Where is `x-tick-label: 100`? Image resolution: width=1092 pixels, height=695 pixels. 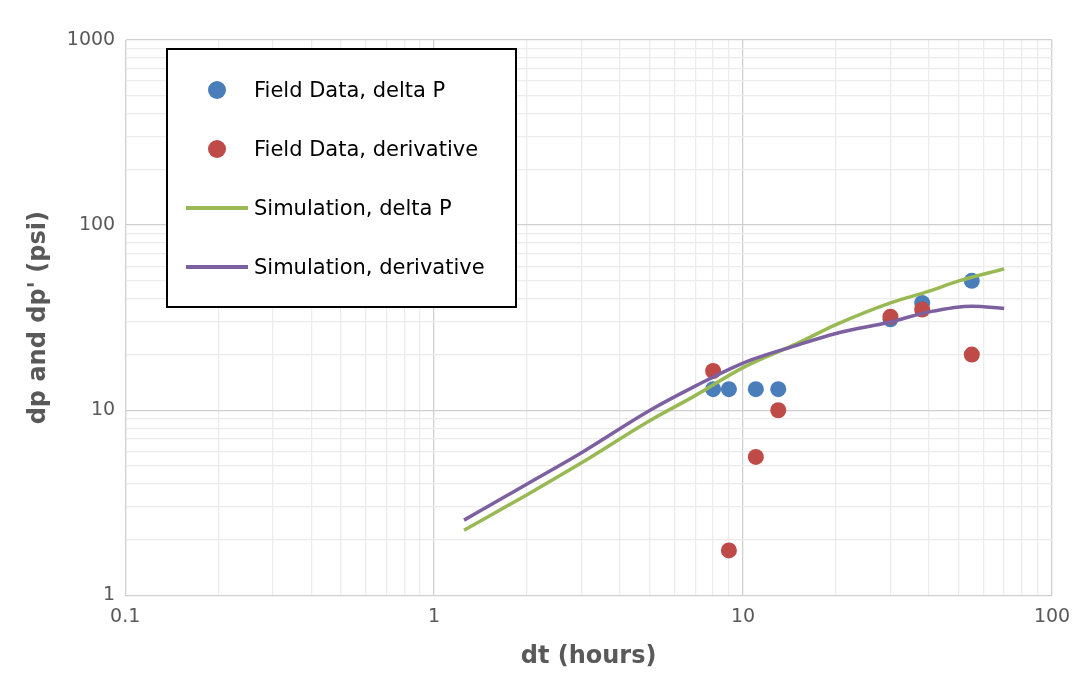
x-tick-label: 100 is located at coordinates (1052, 614).